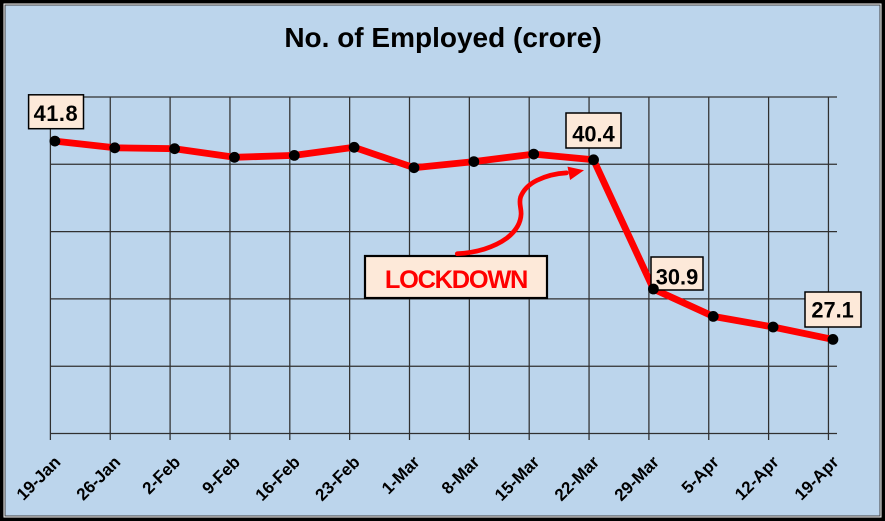 This screenshot has width=885, height=521. Describe the element at coordinates (677, 277) in the screenshot. I see `svg-text: 30.9` at that location.